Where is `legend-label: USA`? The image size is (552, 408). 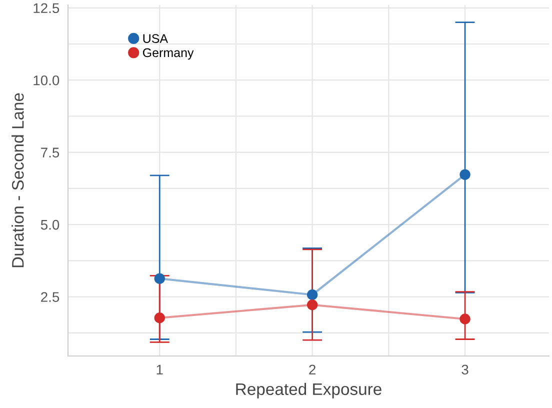 legend-label: USA is located at coordinates (155, 38).